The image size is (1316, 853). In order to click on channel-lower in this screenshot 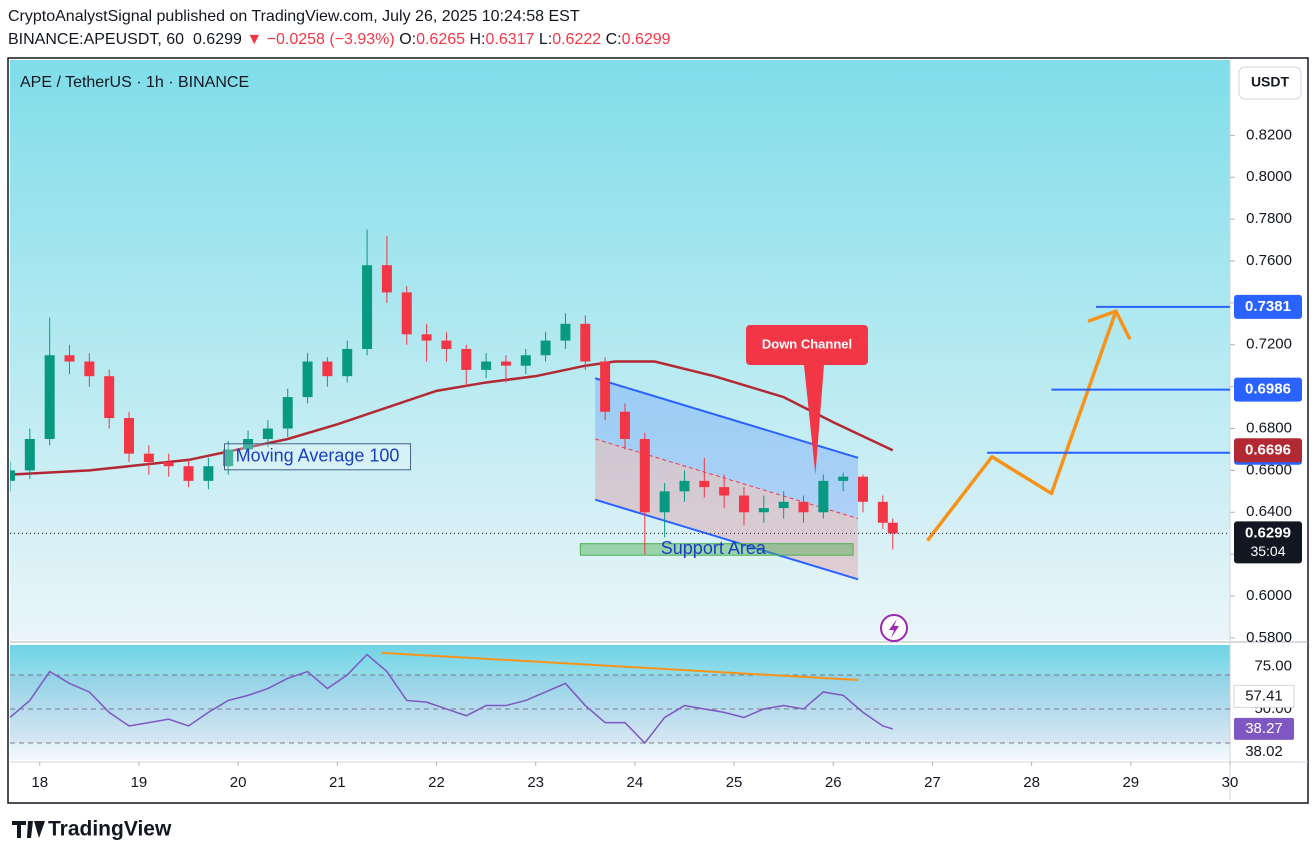, I will do `click(726, 539)`.